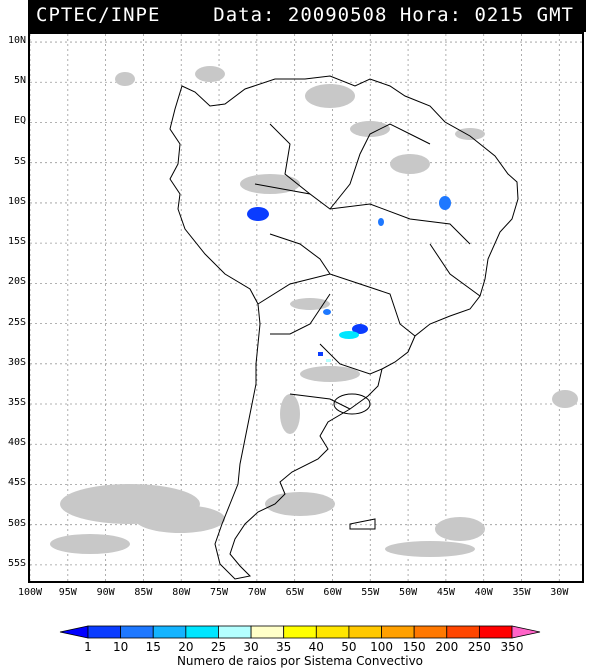  I want to click on legend-arrow-high, so click(526, 632).